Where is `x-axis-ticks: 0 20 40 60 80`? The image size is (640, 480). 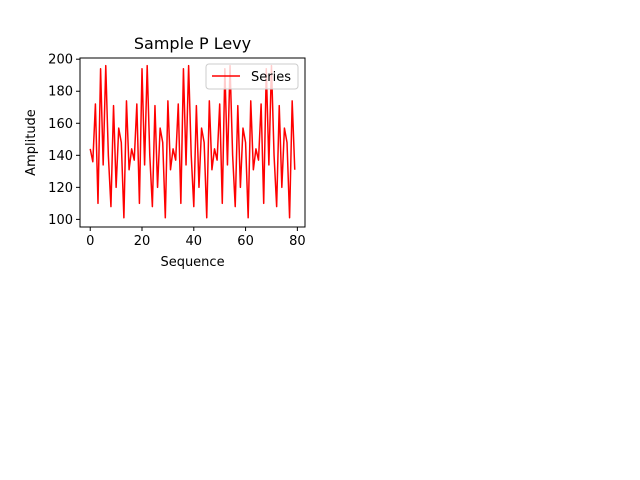
x-axis-ticks: 0 20 40 60 80 is located at coordinates (196, 238).